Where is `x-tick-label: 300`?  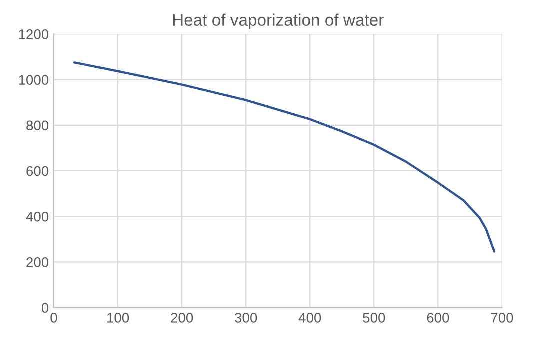
x-tick-label: 300 is located at coordinates (246, 318).